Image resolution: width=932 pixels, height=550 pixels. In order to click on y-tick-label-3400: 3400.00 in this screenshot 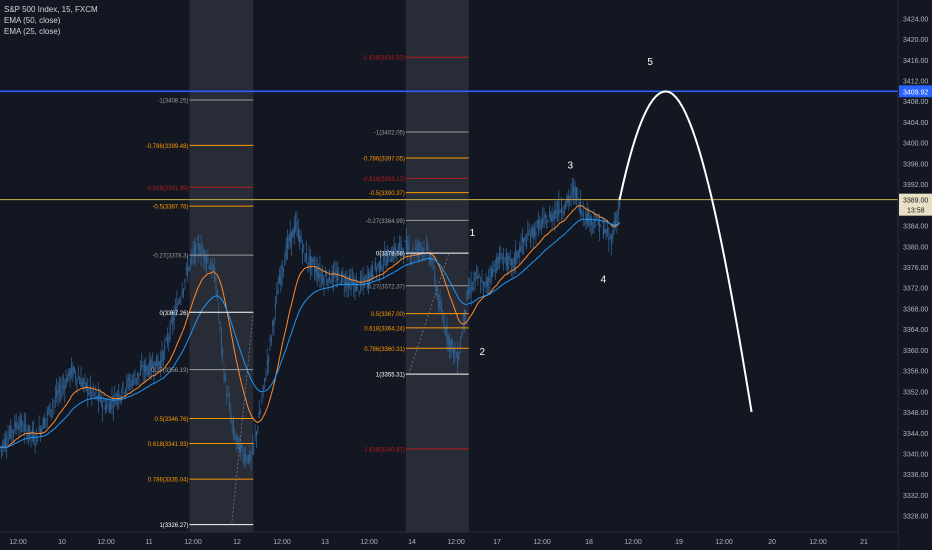, I will do `click(915, 144)`.